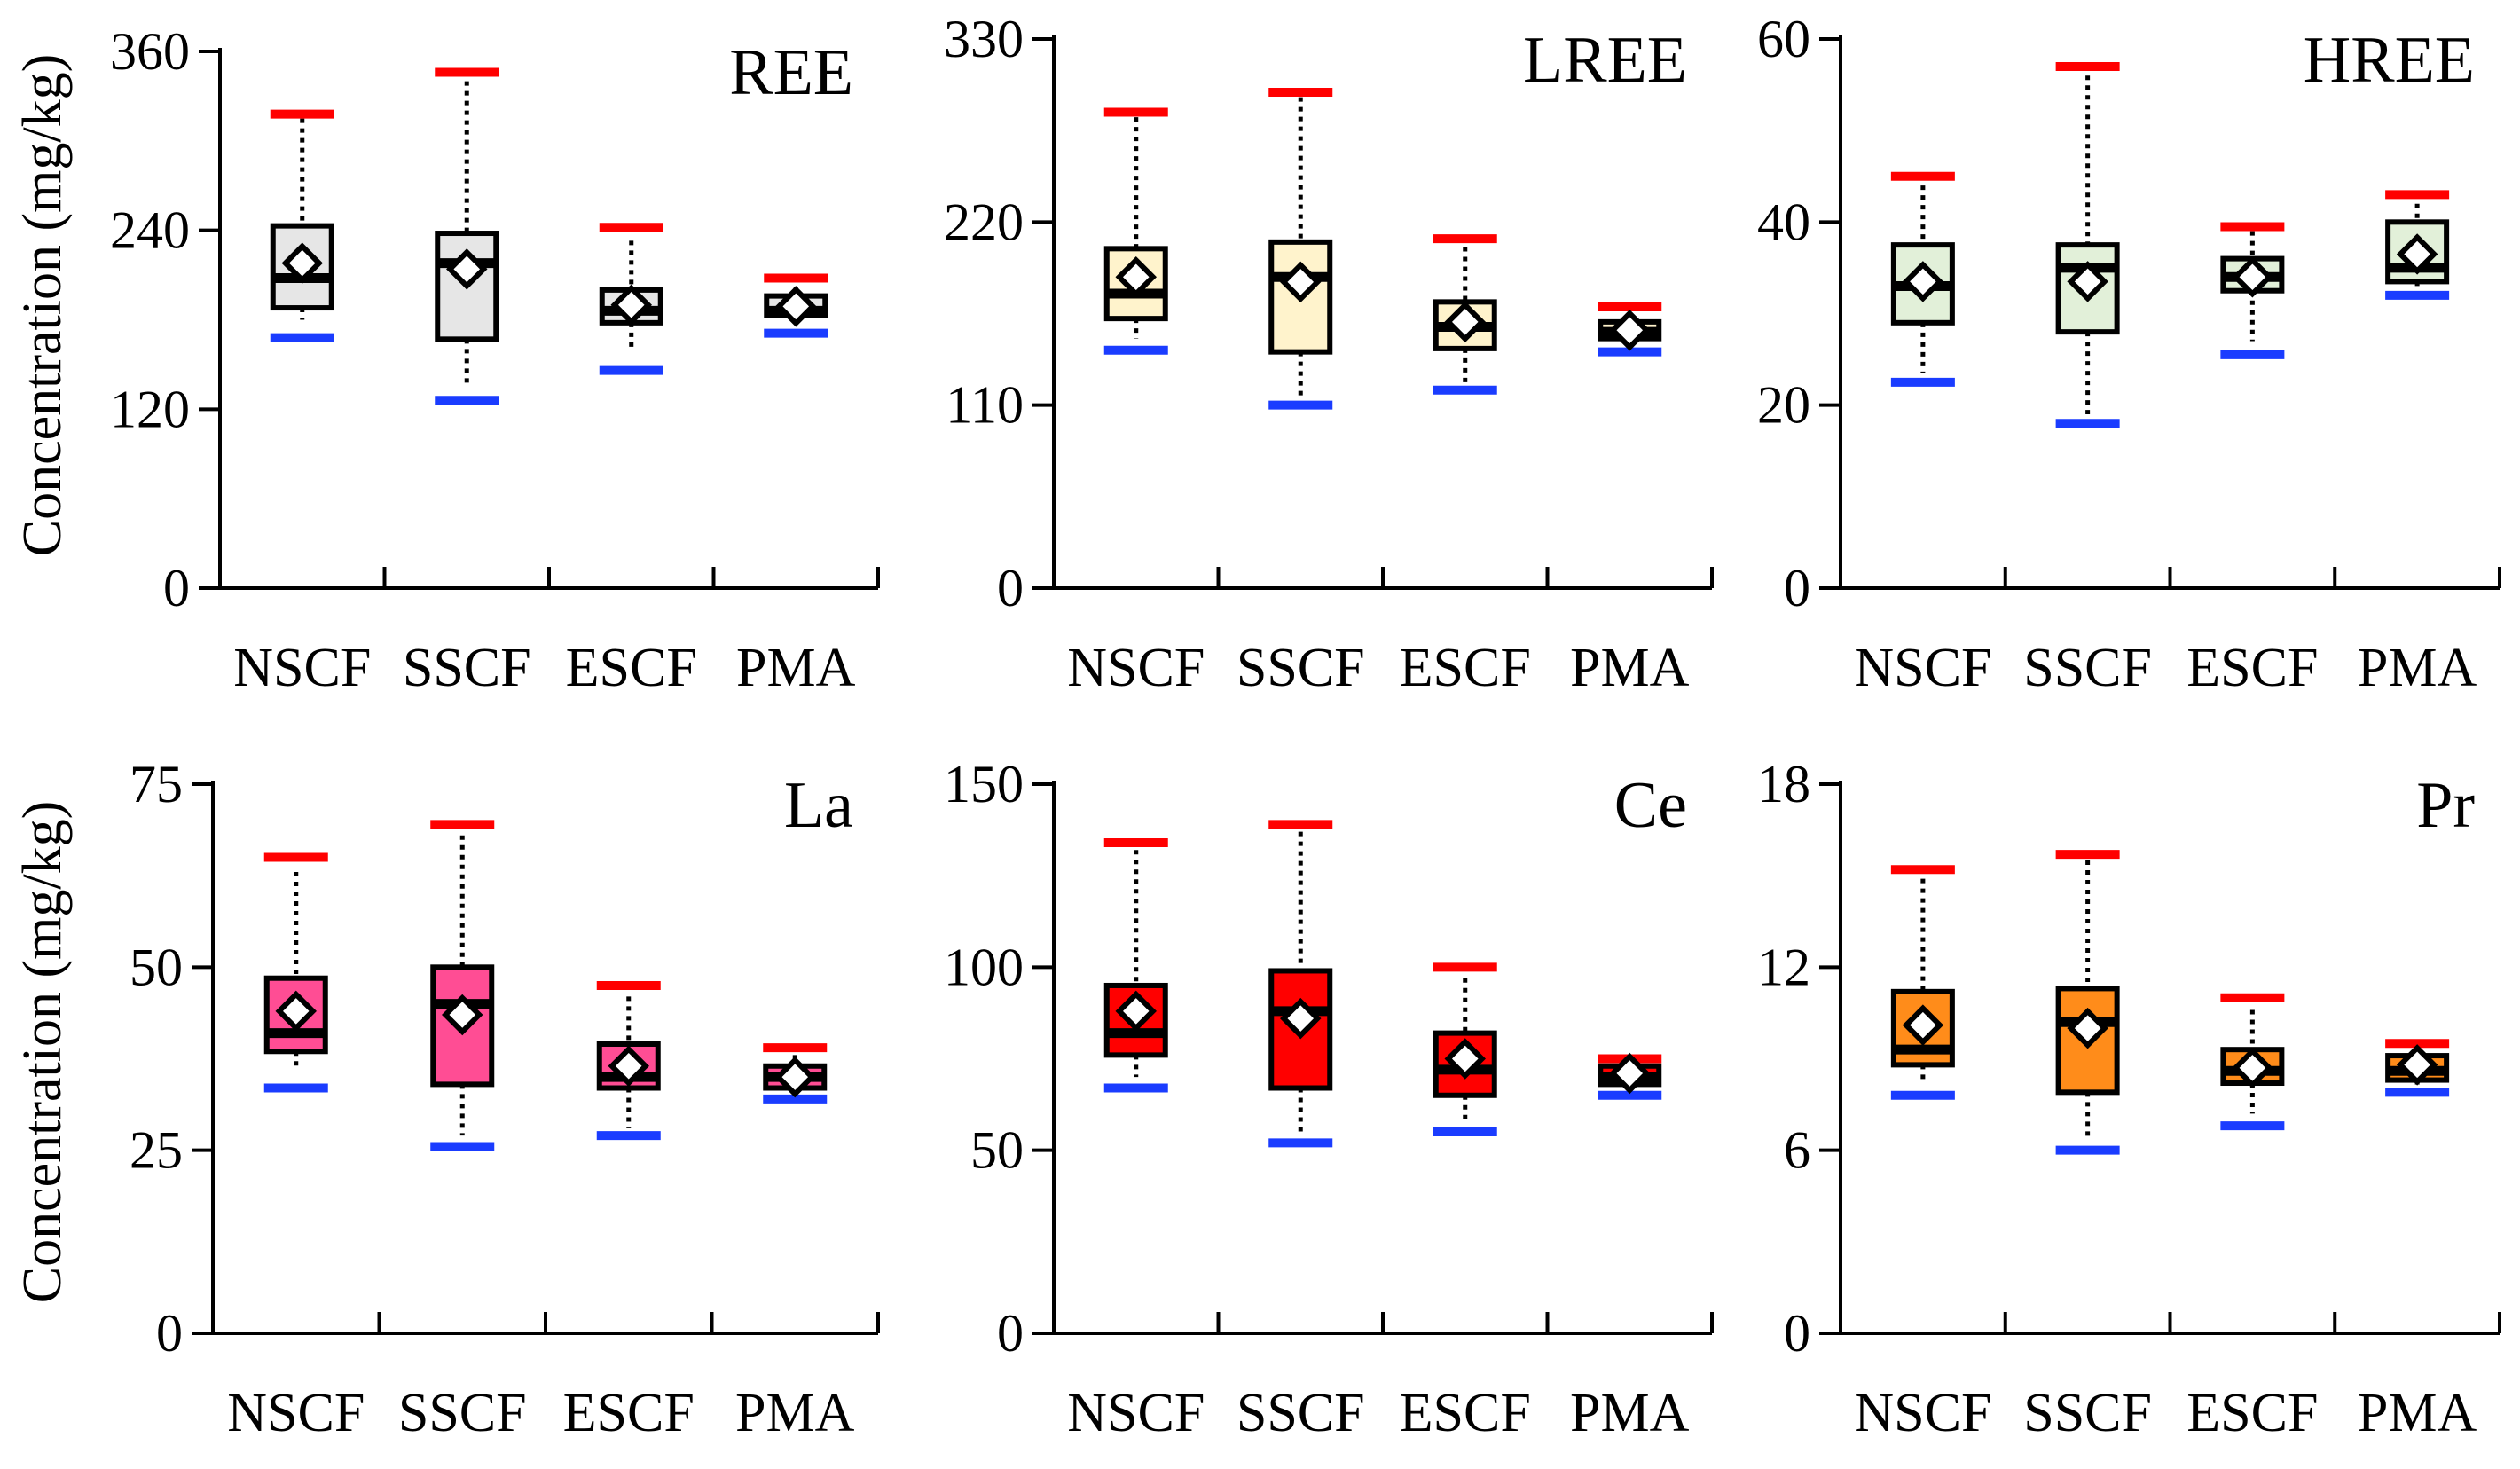  What do you see at coordinates (818, 805) in the screenshot?
I see `panel-title: La` at bounding box center [818, 805].